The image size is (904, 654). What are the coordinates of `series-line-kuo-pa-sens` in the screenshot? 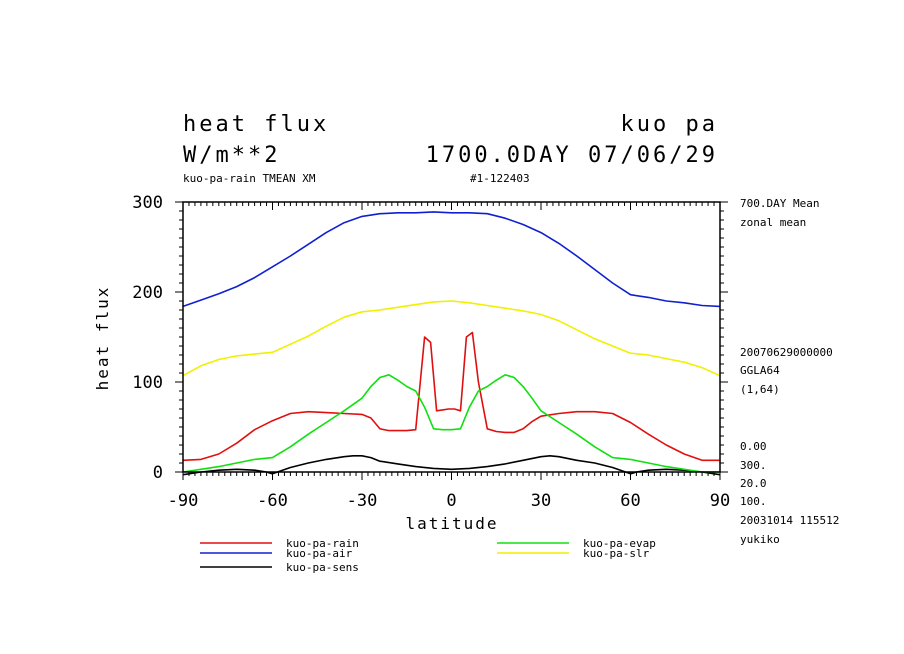 It's located at (451, 465).